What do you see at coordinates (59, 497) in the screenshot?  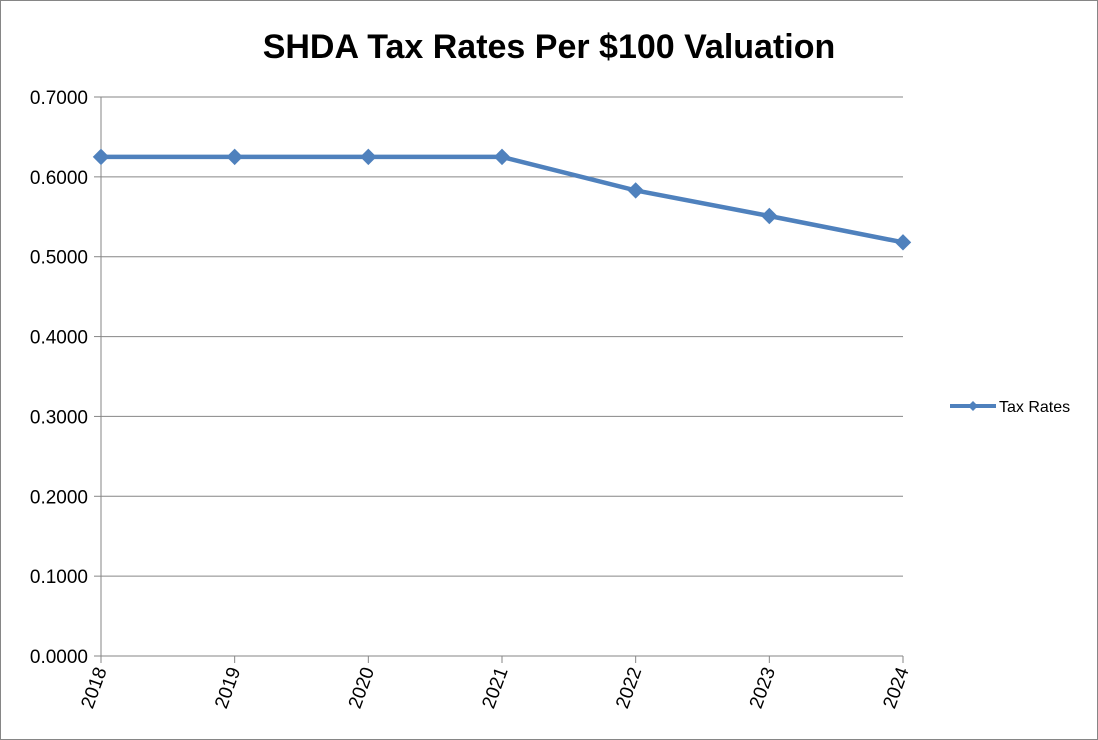 I see `y-tick-label: 0.2000` at bounding box center [59, 497].